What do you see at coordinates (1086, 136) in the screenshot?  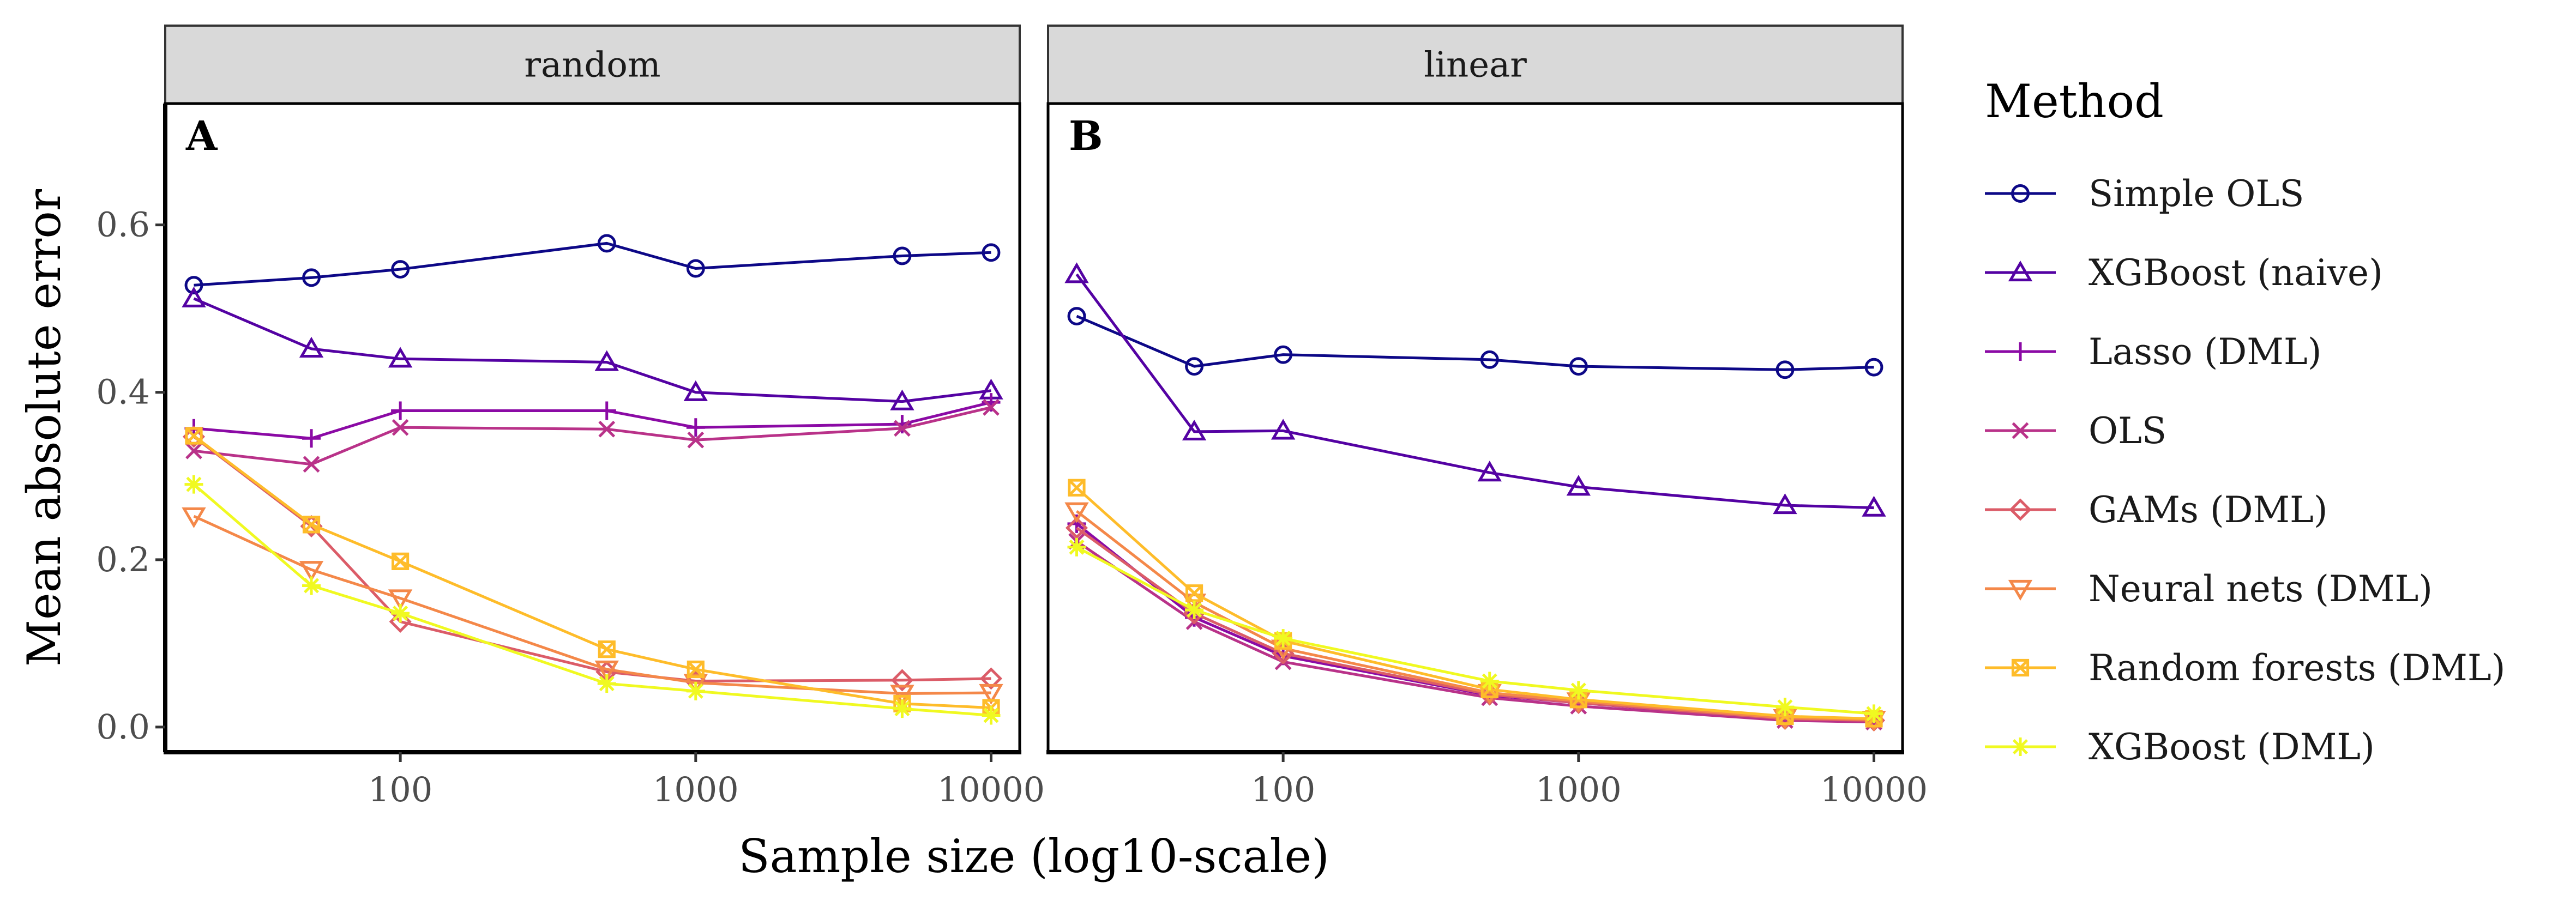 I see `panel-tag: B` at bounding box center [1086, 136].